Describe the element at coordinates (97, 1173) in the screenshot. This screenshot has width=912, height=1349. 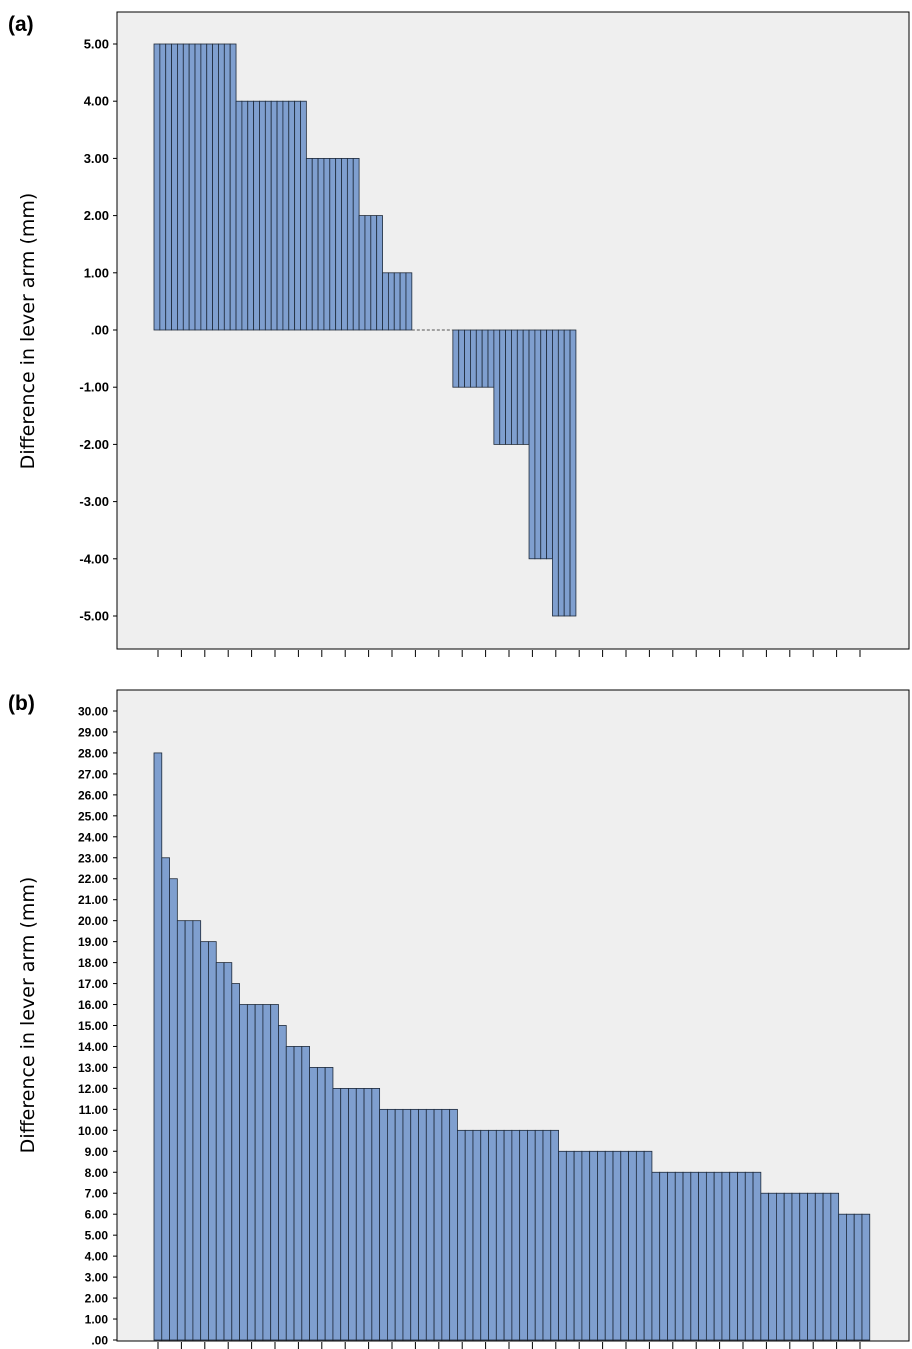
I see `panel-b-y-tick-label: 8.00` at that location.